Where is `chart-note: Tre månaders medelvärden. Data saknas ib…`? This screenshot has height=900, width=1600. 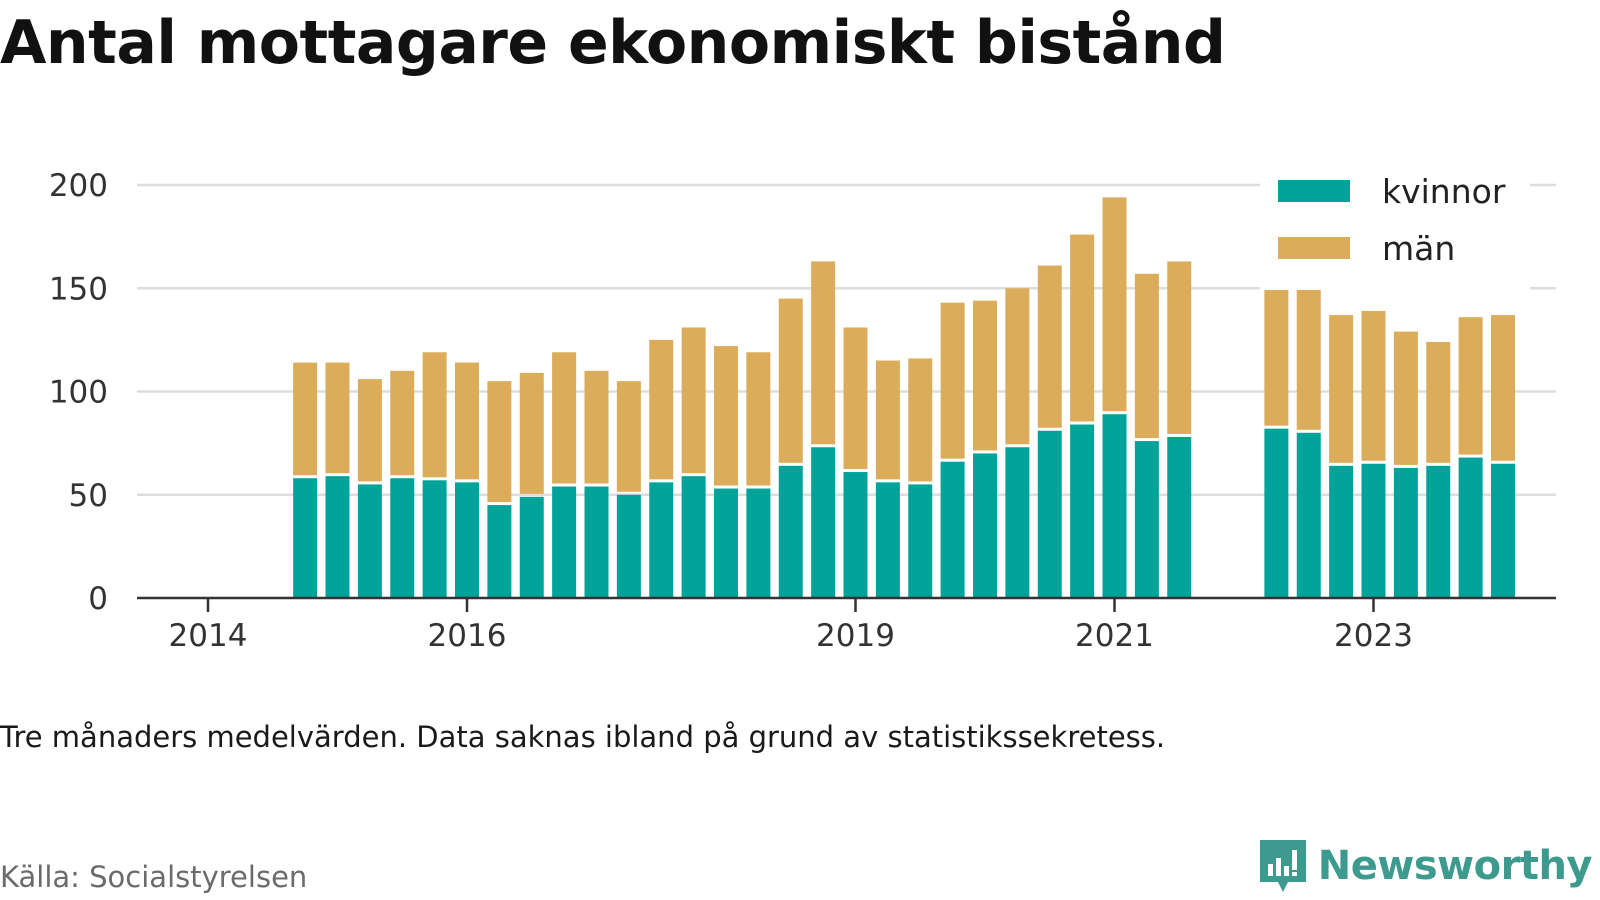 chart-note: Tre månaders medelvärden. Data saknas ib… is located at coordinates (583, 737).